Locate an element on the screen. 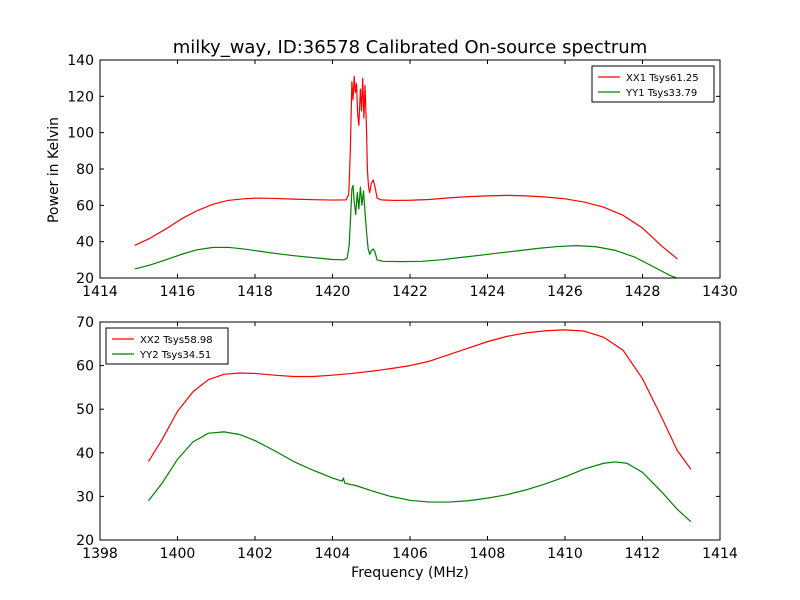  legend-entry-label: YY1 Tsys33.79 is located at coordinates (661, 93).